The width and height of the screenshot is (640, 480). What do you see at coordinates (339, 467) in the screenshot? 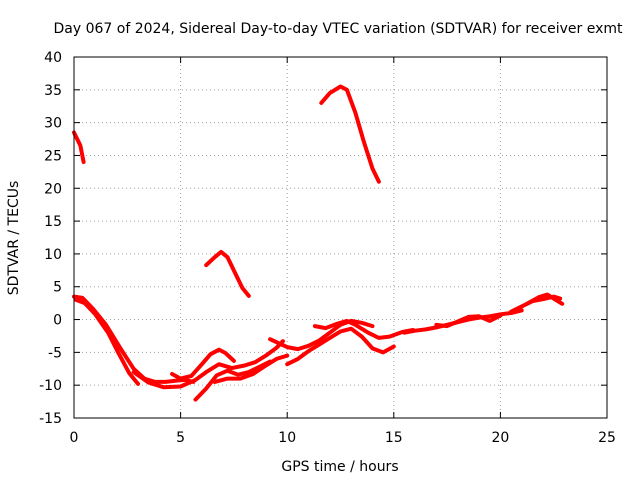
I see `x-axis-title: GPS time / hours` at bounding box center [339, 467].